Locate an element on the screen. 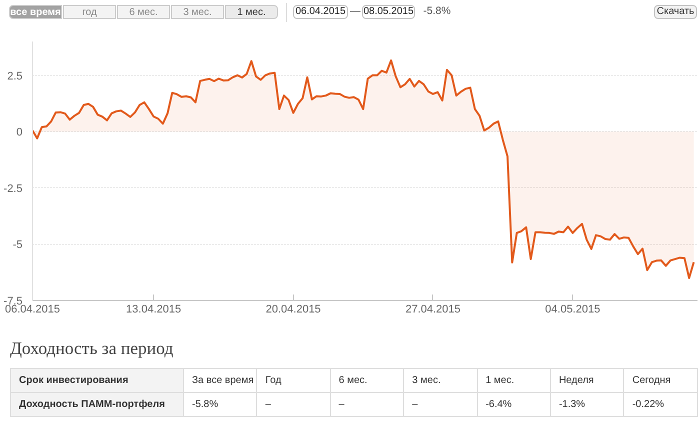 The height and width of the screenshot is (421, 700). category-label: За все время is located at coordinates (220, 380).